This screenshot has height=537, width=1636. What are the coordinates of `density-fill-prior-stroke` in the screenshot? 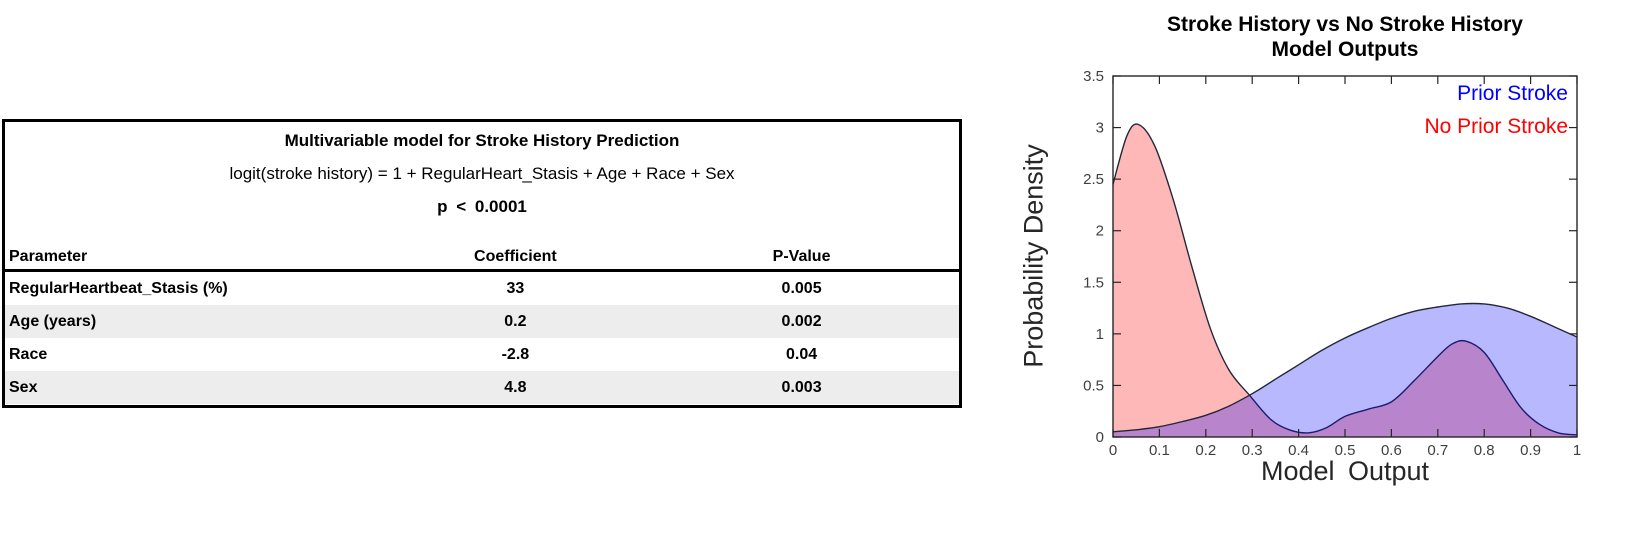 It's located at (1345, 370).